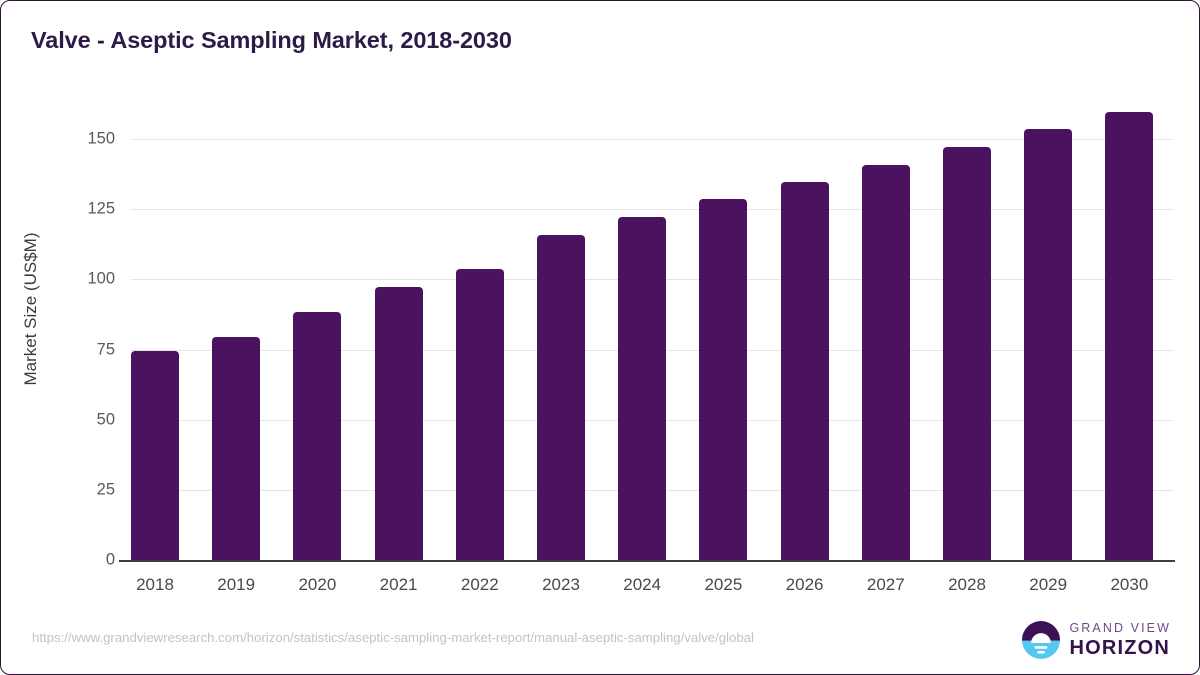  Describe the element at coordinates (105, 349) in the screenshot. I see `y-tick-label: 75` at that location.